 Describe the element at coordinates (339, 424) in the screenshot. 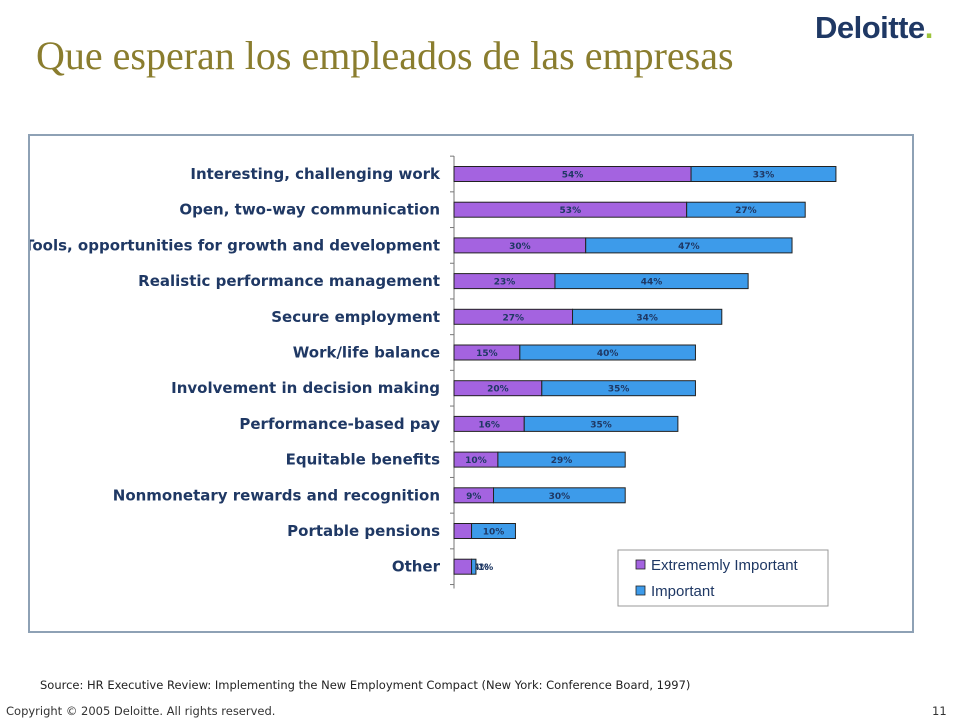

I see `category-label: Performance-based pay` at that location.